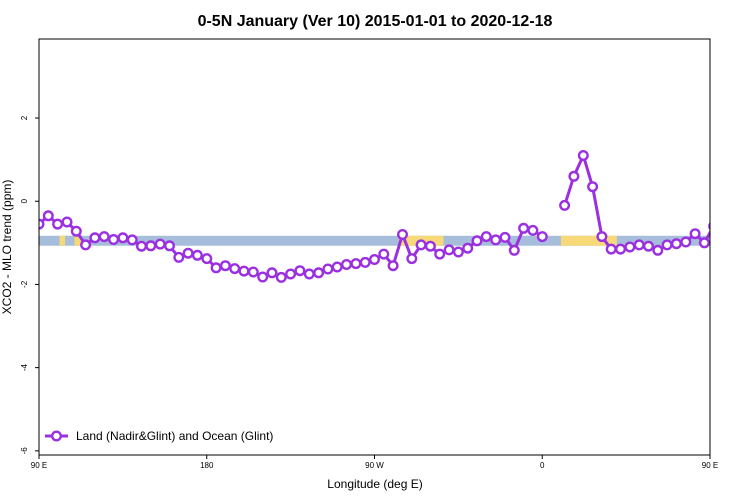 This screenshot has width=750, height=500. Describe the element at coordinates (29, 284) in the screenshot. I see `y-axis: 2 0 -2 -4 -6` at that location.